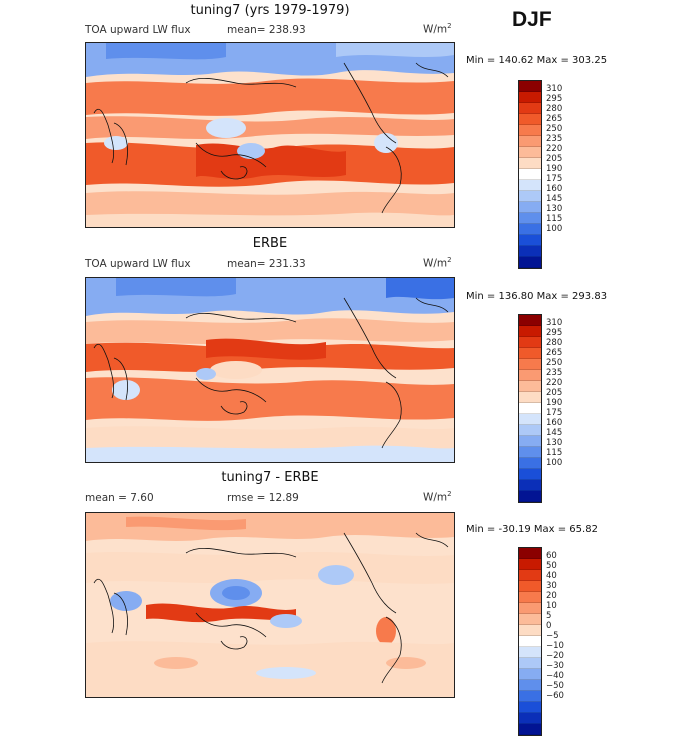 The width and height of the screenshot is (700, 736). I want to click on panel1-colorbar-tick-label: 235, so click(554, 139).